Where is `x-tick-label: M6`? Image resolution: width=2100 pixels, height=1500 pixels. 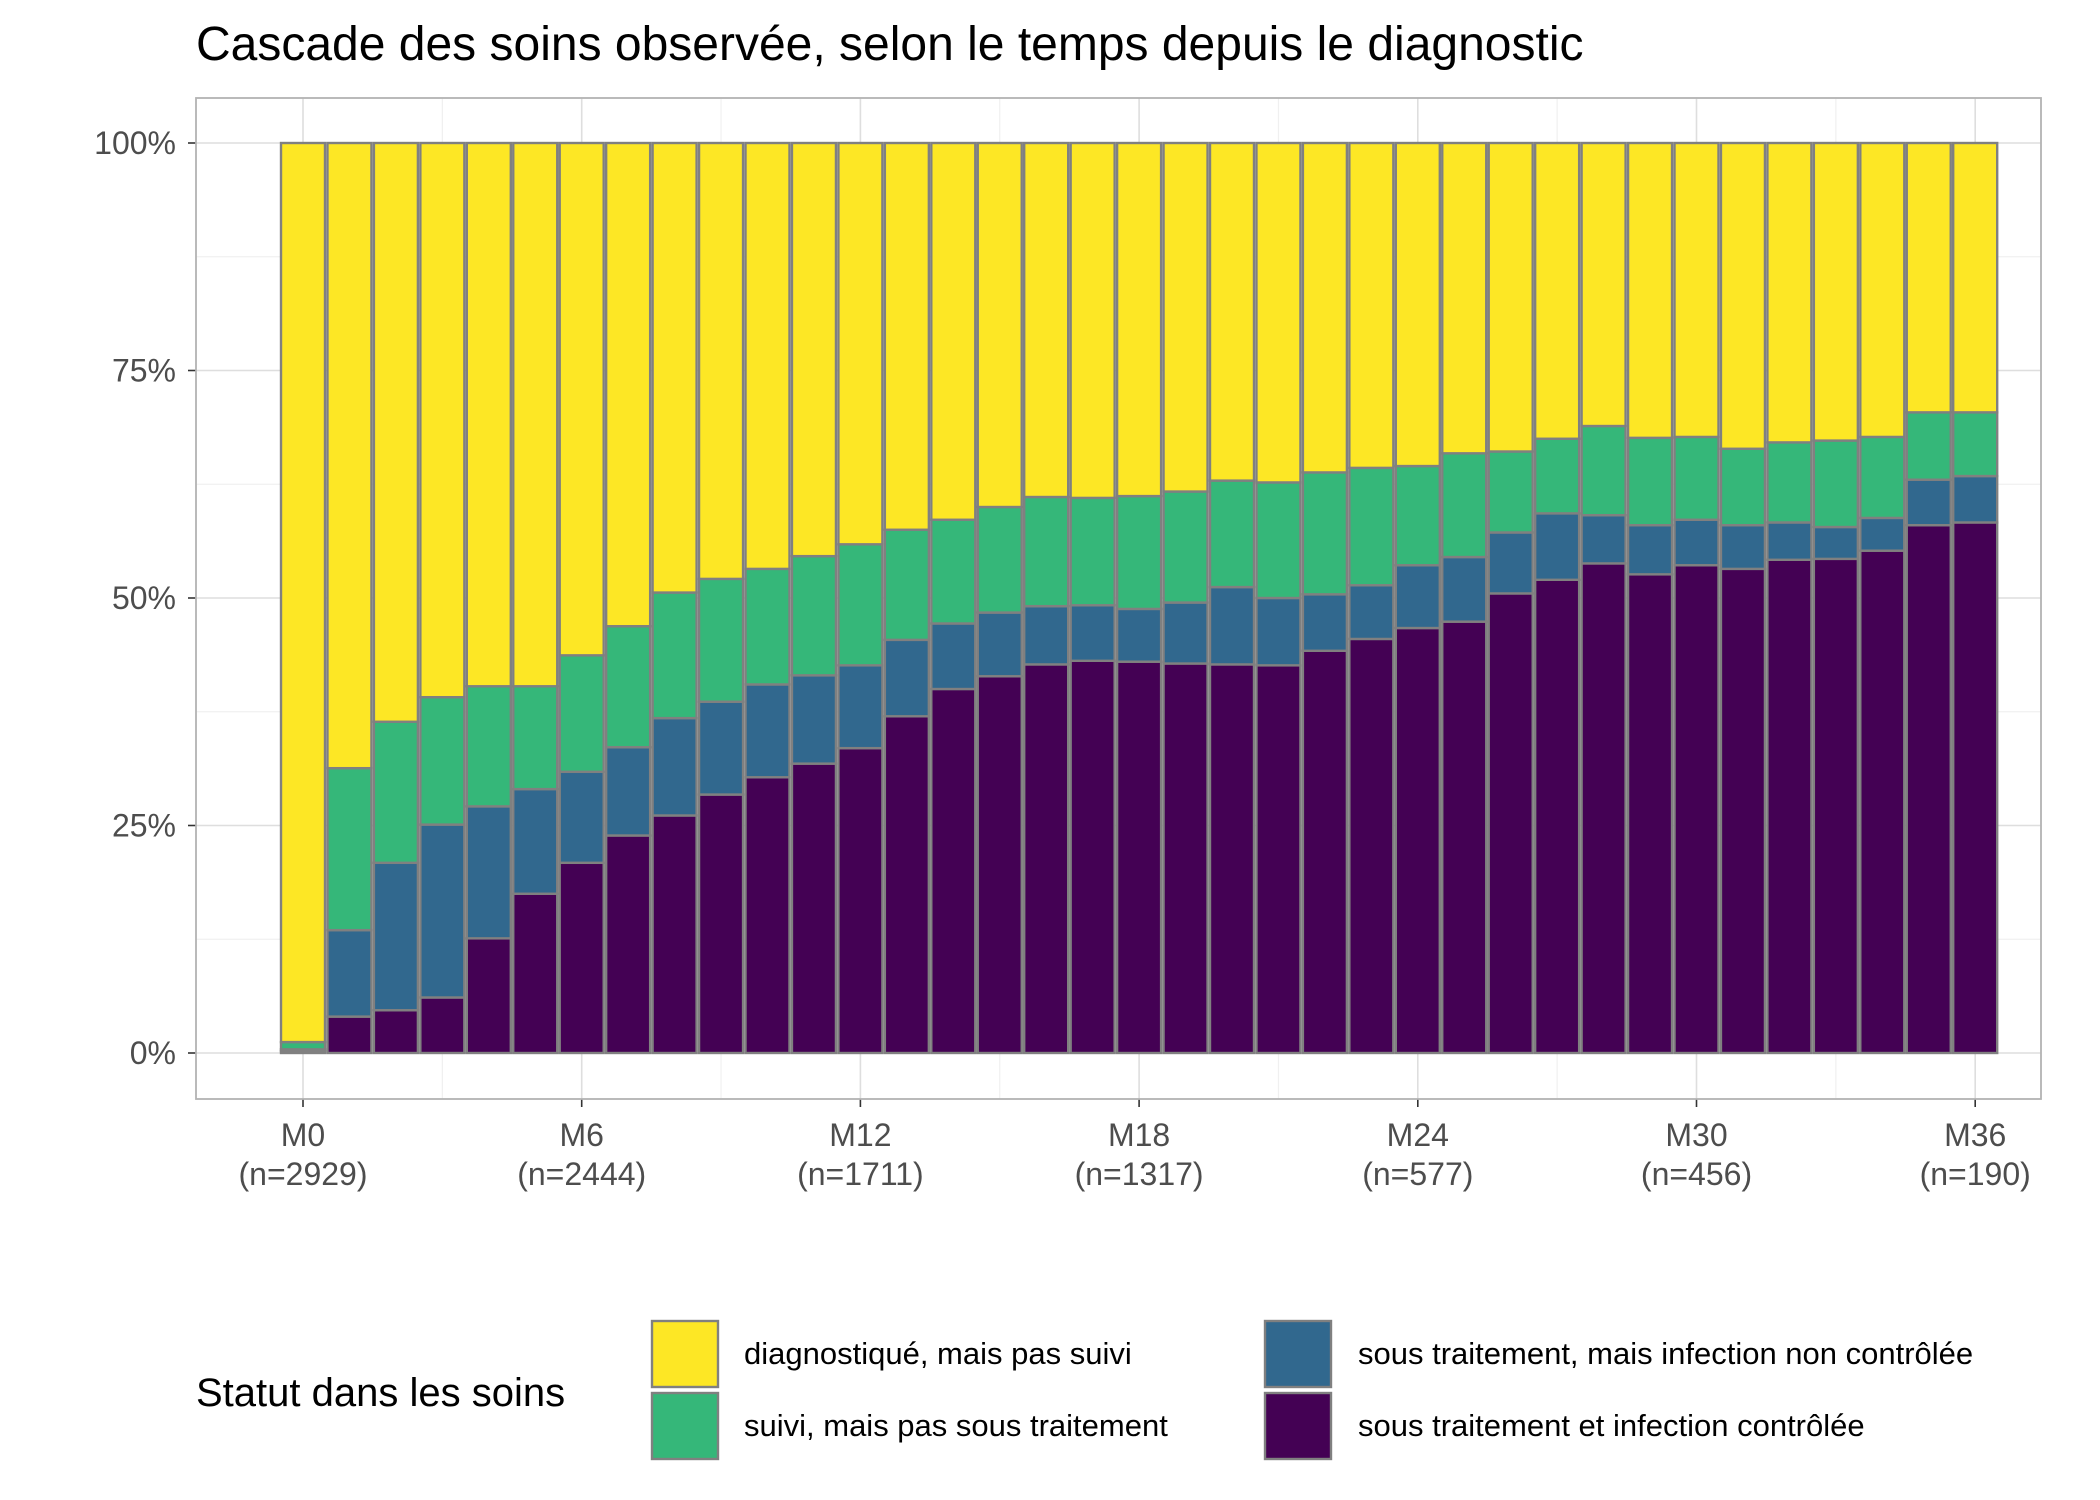
x-tick-label: M6 is located at coordinates (581, 1135).